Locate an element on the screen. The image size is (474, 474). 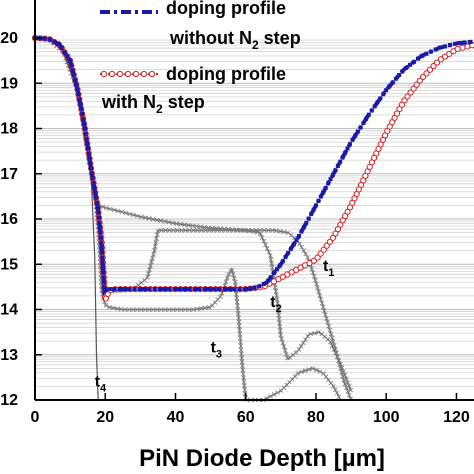
x-tick-label: 80 is located at coordinates (316, 417).